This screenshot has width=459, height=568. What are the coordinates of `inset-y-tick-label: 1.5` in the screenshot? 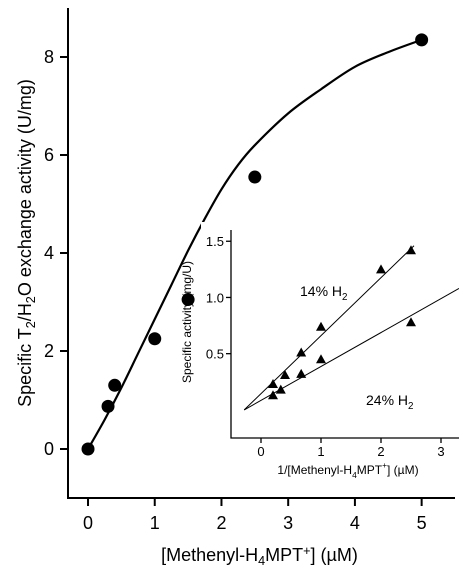 It's located at (215, 241).